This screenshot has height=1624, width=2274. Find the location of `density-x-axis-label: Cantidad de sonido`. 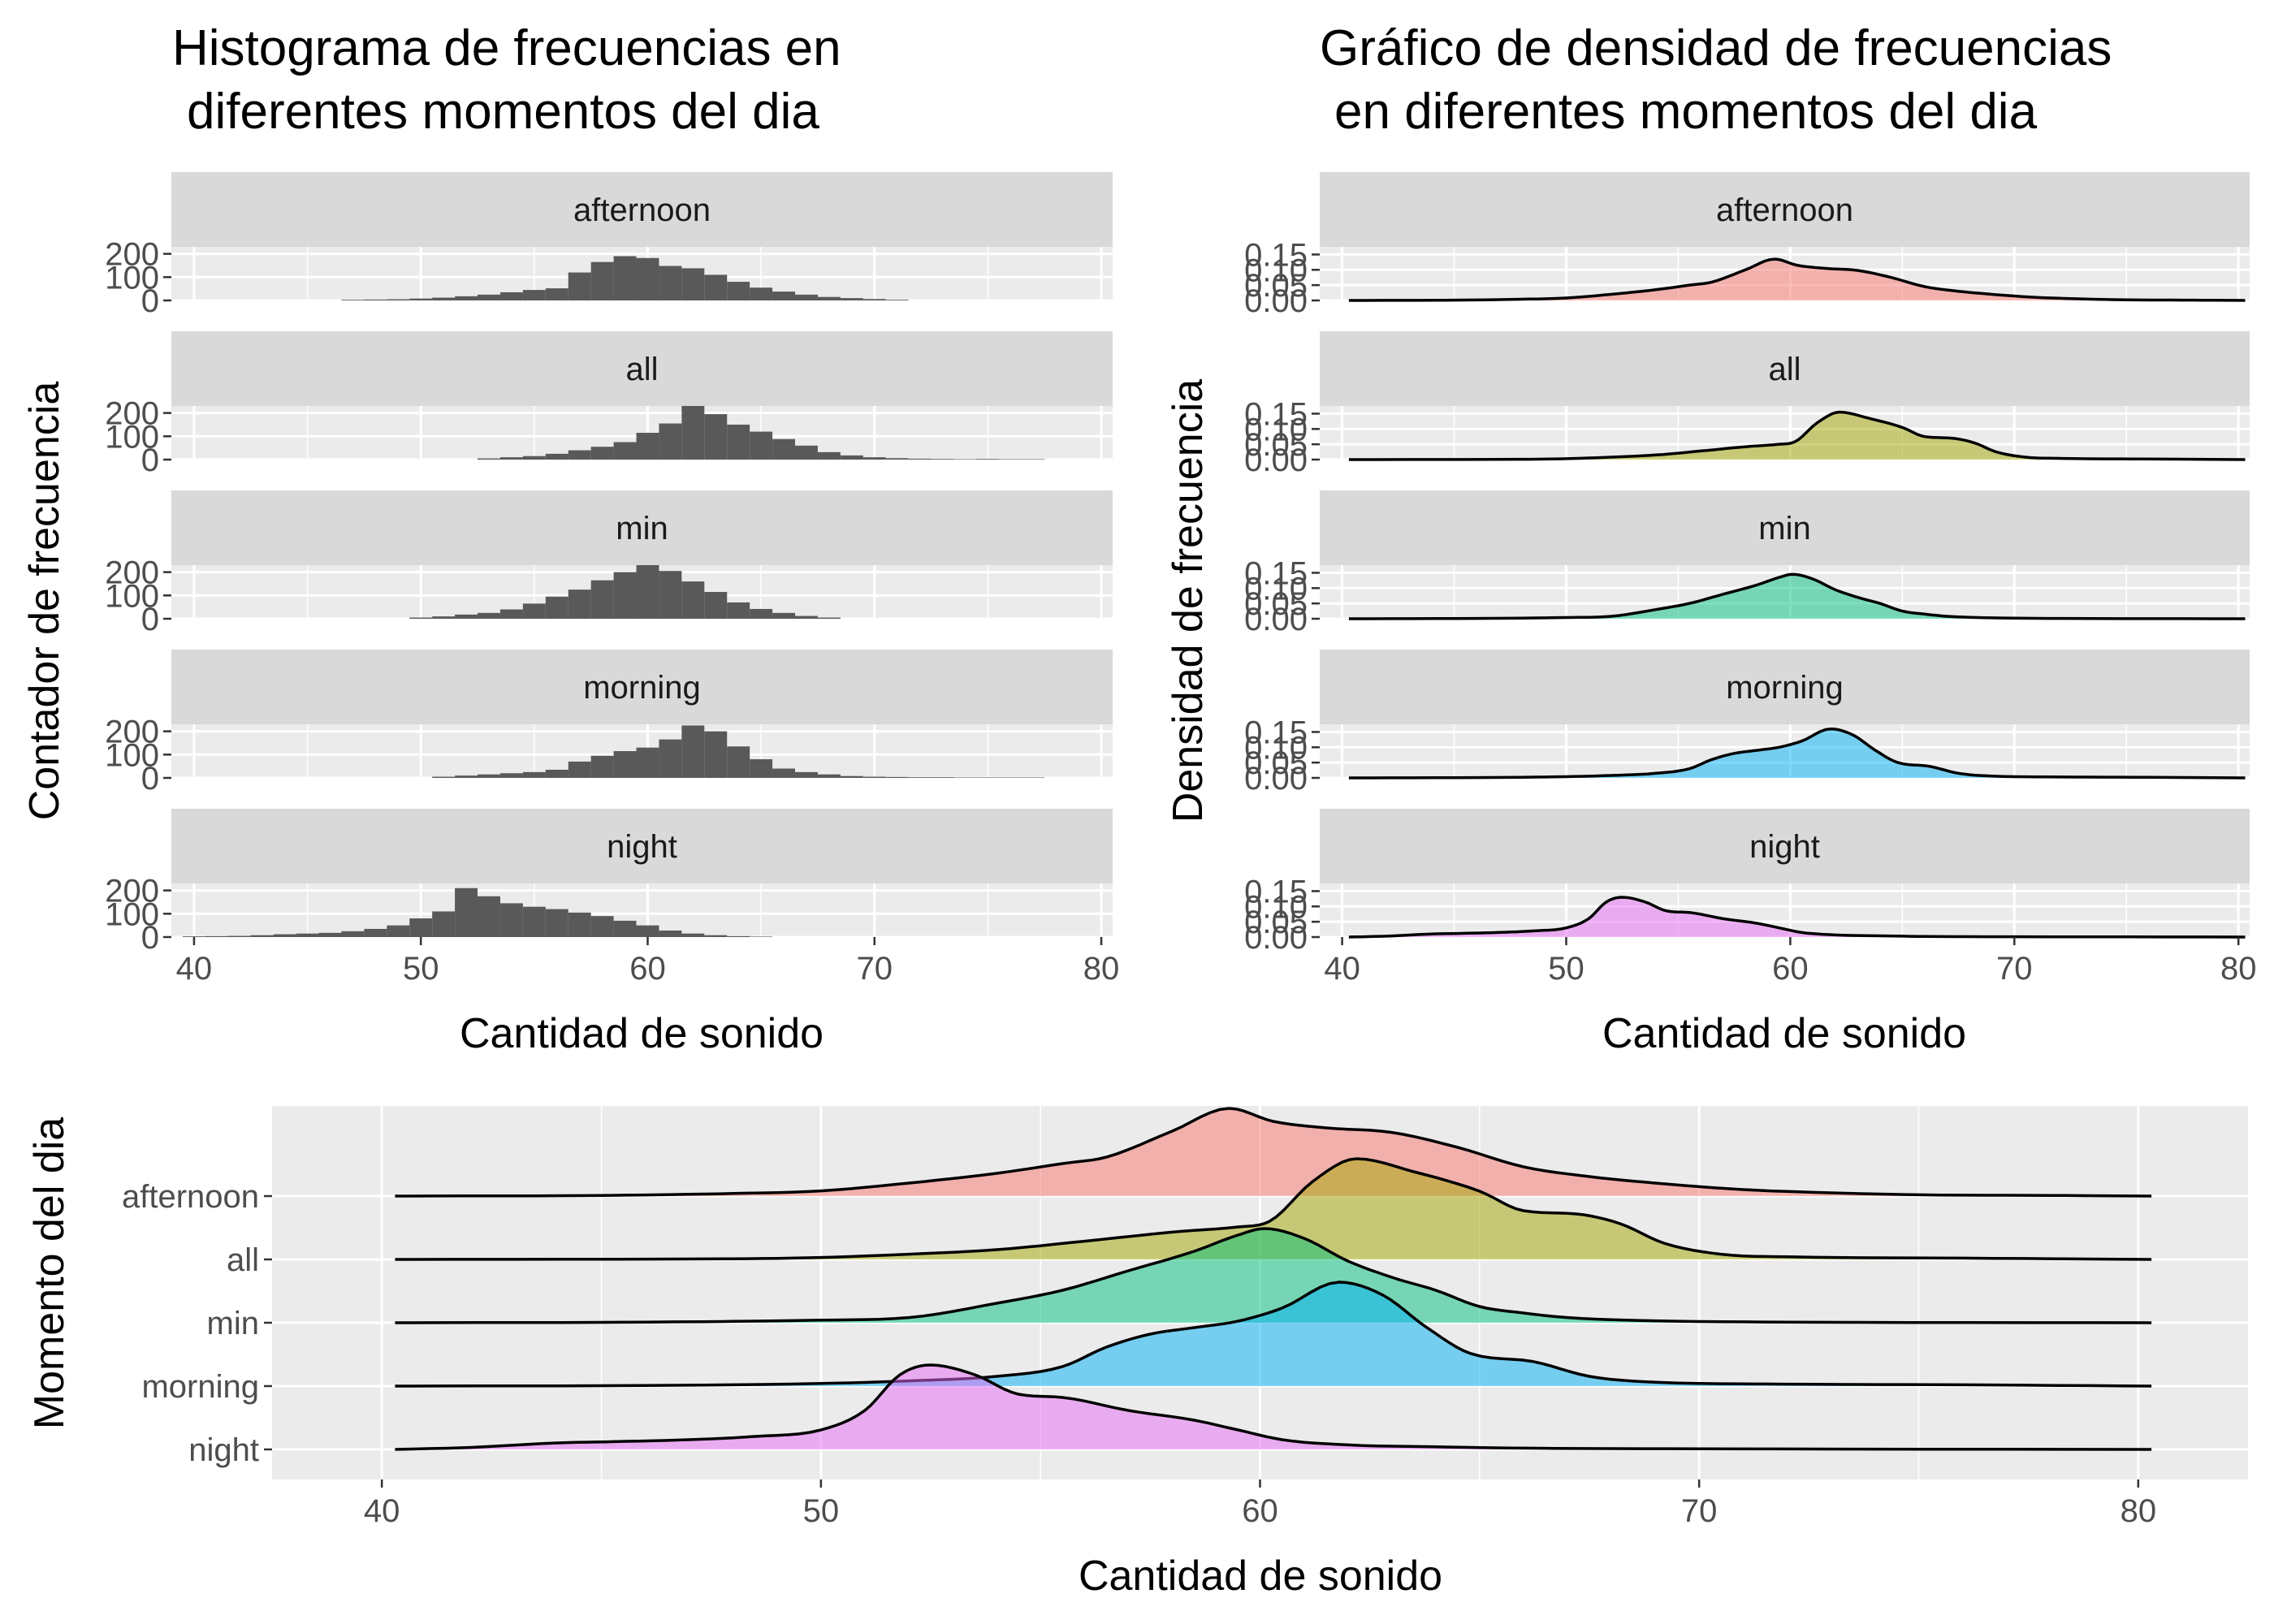

density-x-axis-label: Cantidad de sonido is located at coordinates (1784, 1034).